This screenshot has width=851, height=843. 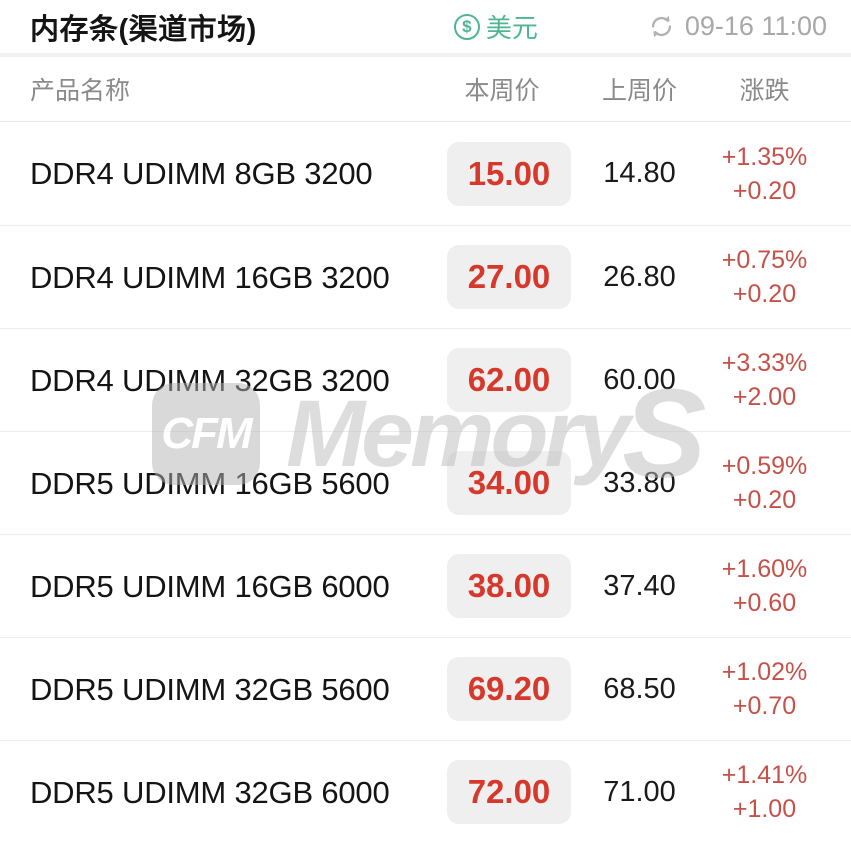 What do you see at coordinates (764, 363) in the screenshot?
I see `change-percent: +3.33%` at bounding box center [764, 363].